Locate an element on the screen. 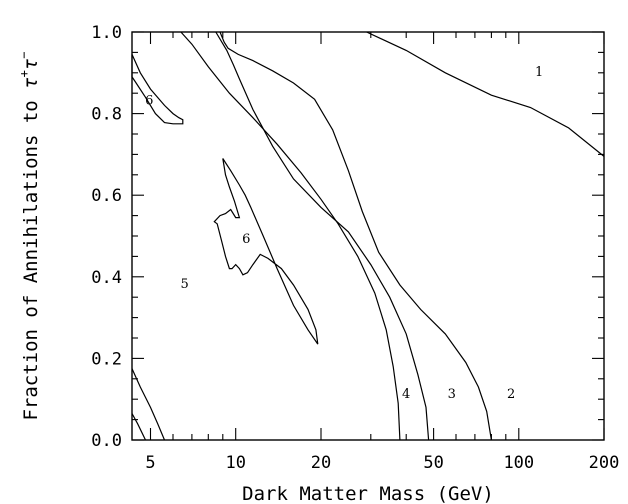  y-axis-title-symbol: τ is located at coordinates (31, 82).